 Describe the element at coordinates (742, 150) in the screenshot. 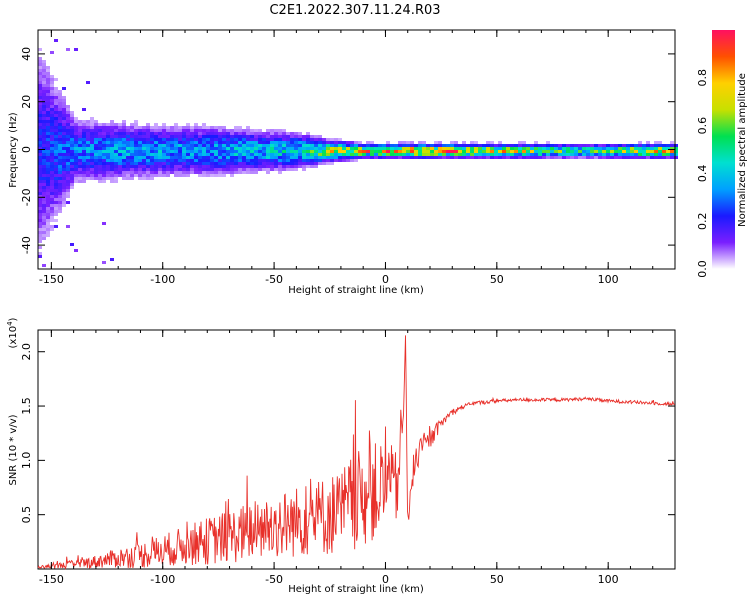

I see `colorbar-label: Normalized spectral amplitude` at that location.